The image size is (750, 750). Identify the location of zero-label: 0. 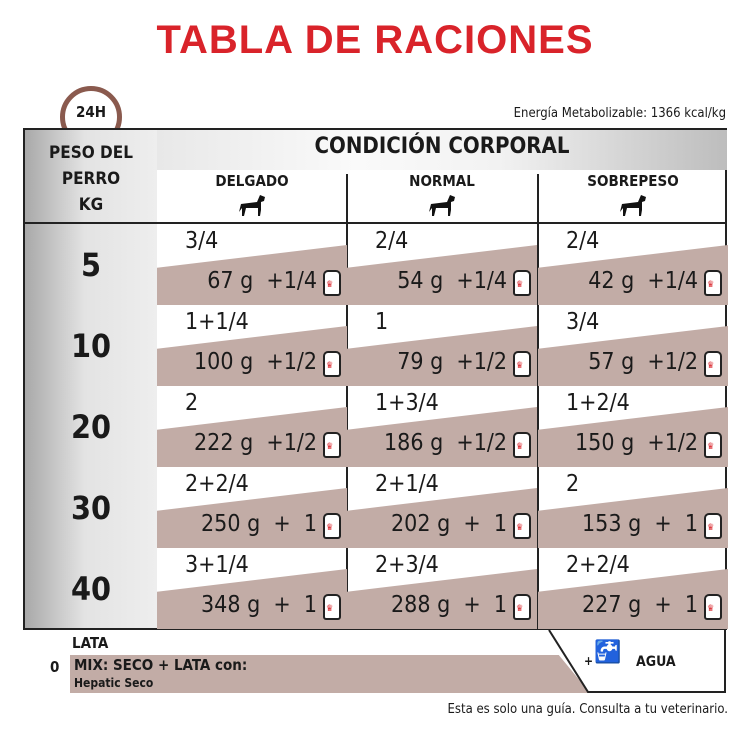
(55, 667).